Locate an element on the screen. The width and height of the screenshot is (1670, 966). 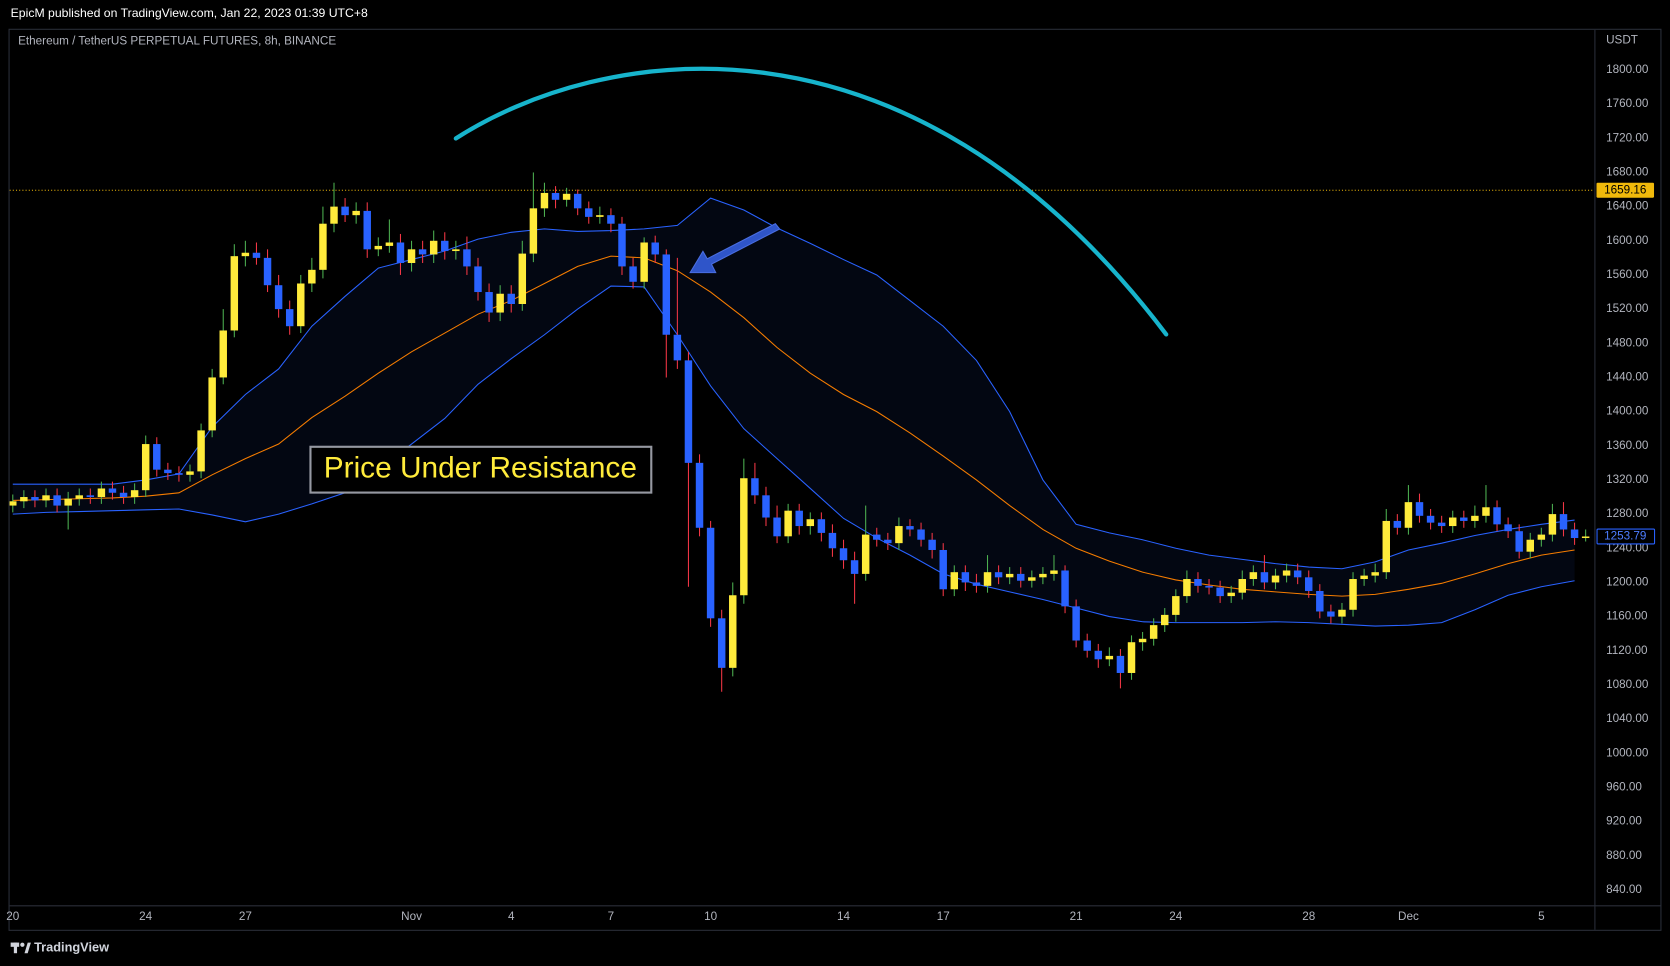
y-tick-label: 1200.00 is located at coordinates (1627, 582).